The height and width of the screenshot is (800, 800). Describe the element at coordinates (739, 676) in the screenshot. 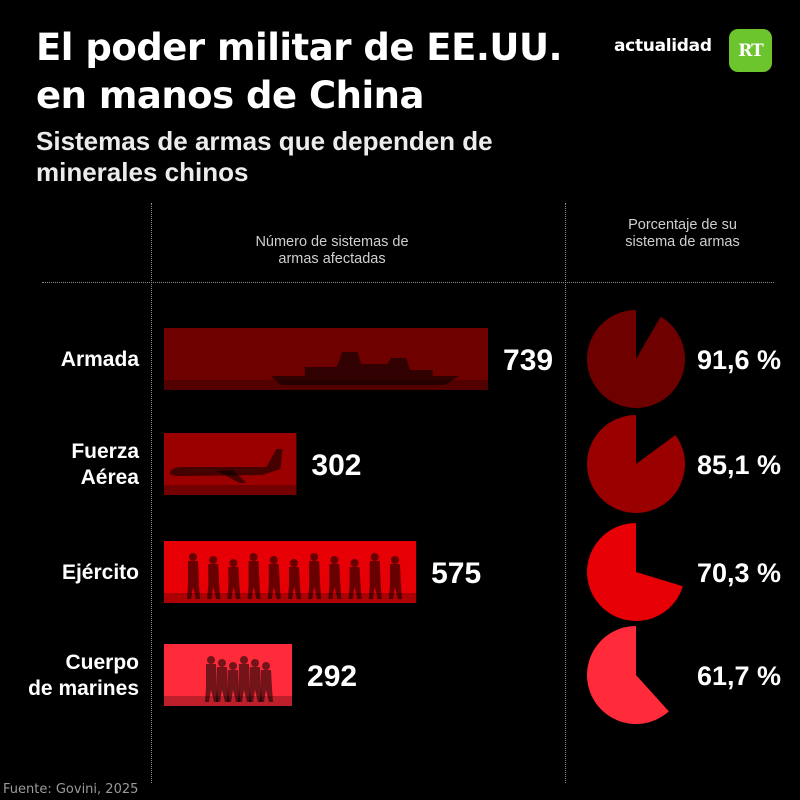

I see `percent-label: 61,7 %` at that location.